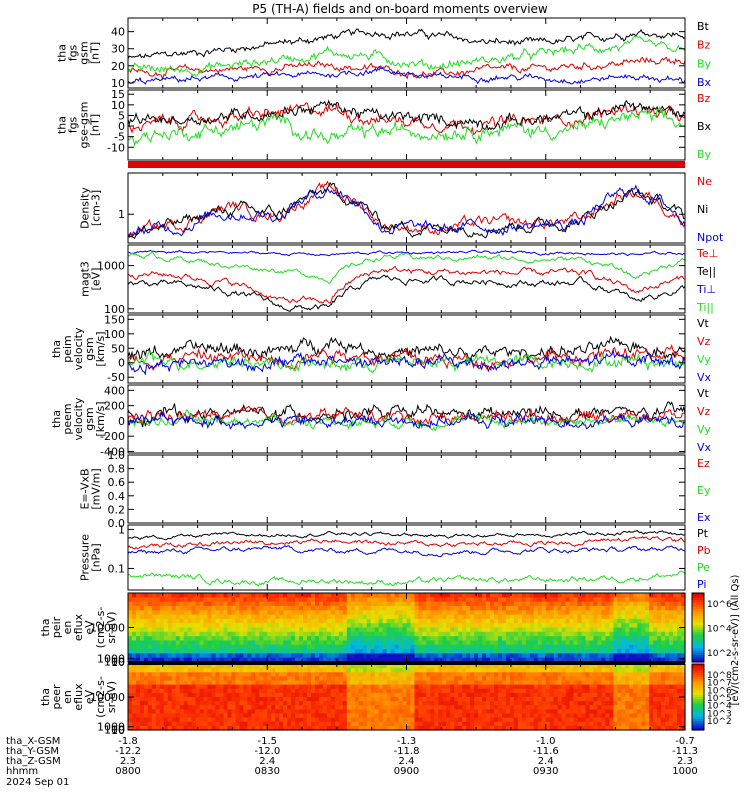 This screenshot has width=750, height=800. I want to click on legend-entry: By, so click(704, 63).